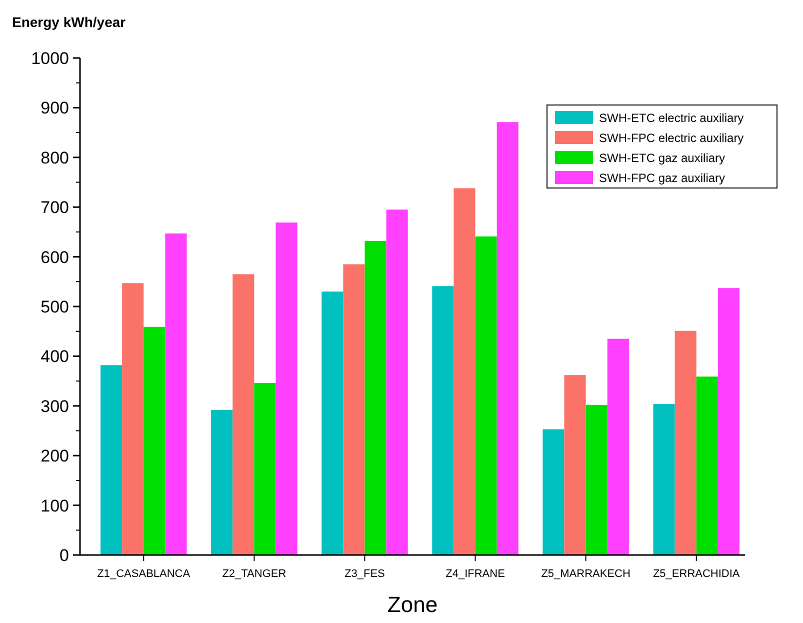 The width and height of the screenshot is (803, 623). What do you see at coordinates (54, 306) in the screenshot?
I see `y-tick-label: 500` at bounding box center [54, 306].